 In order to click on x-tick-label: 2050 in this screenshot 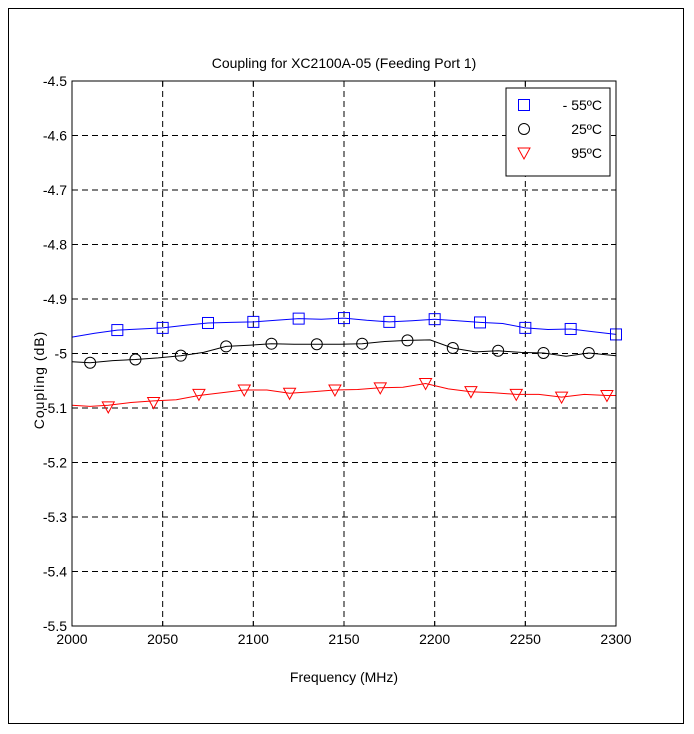, I will do `click(162, 639)`.